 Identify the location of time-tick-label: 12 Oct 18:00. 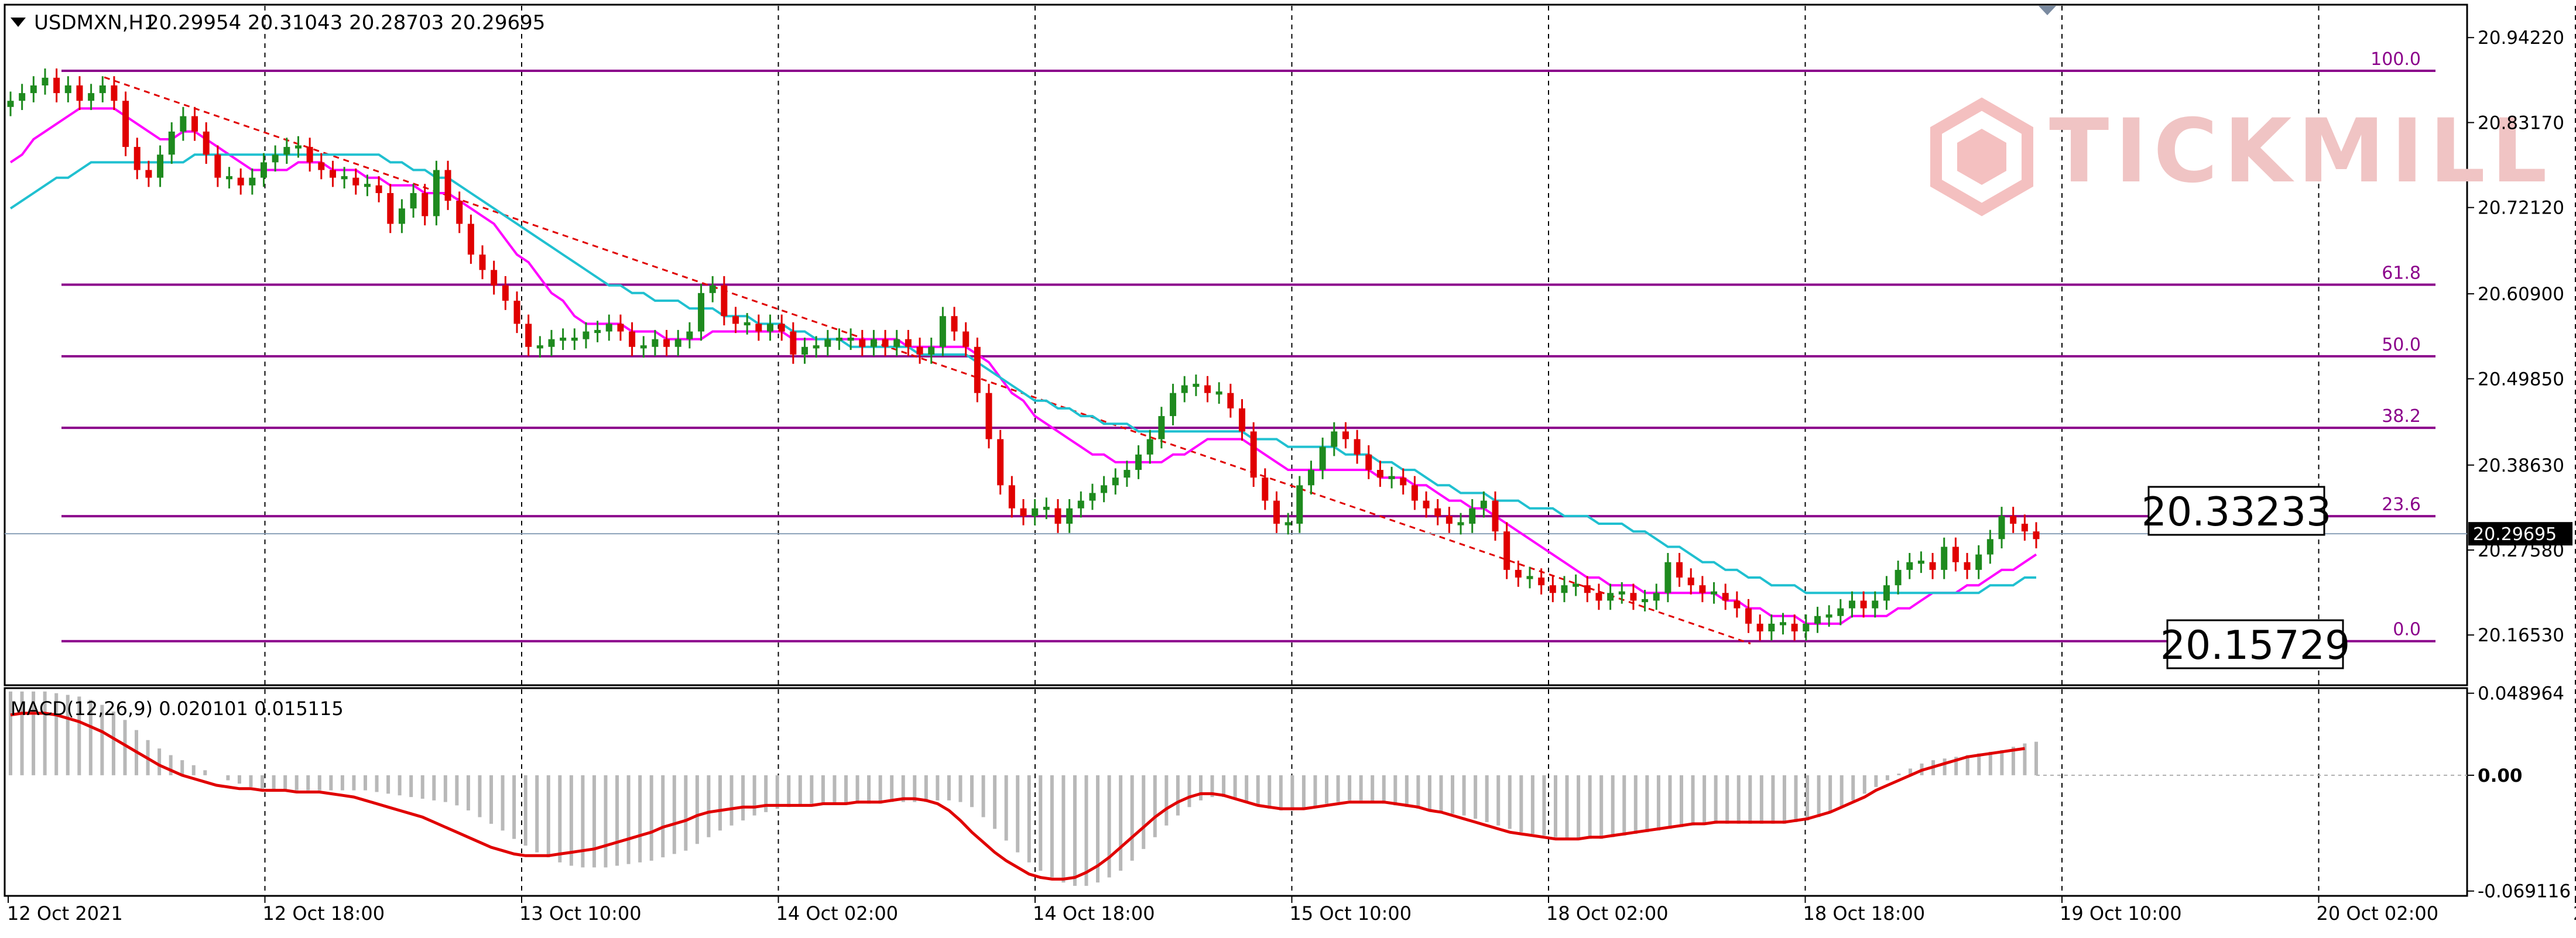
(324, 913).